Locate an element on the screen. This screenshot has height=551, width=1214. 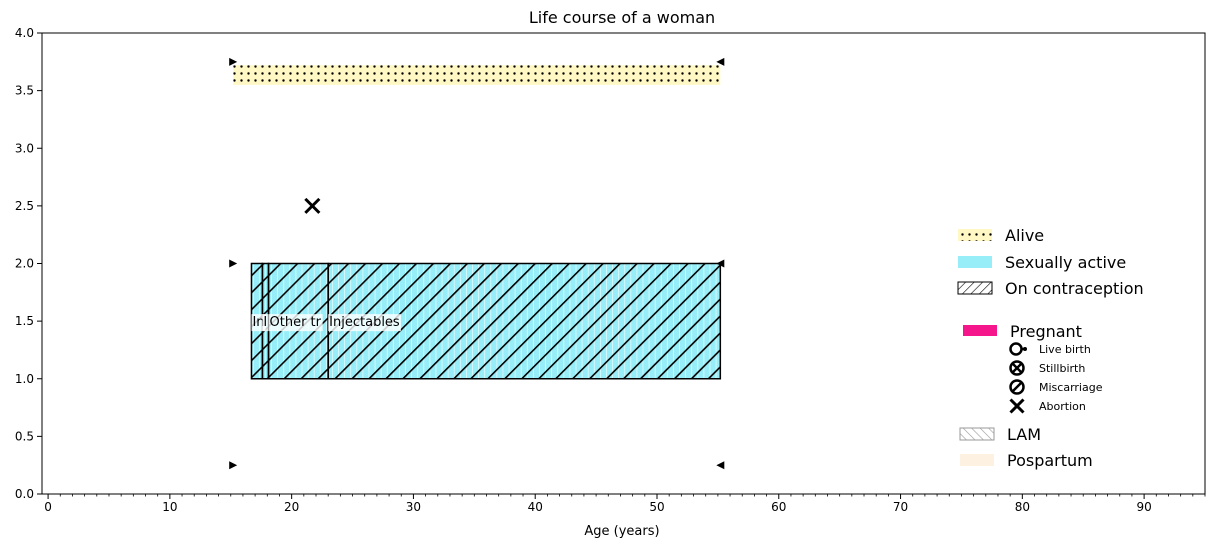
y-tick-label: 1.5 is located at coordinates (24, 321).